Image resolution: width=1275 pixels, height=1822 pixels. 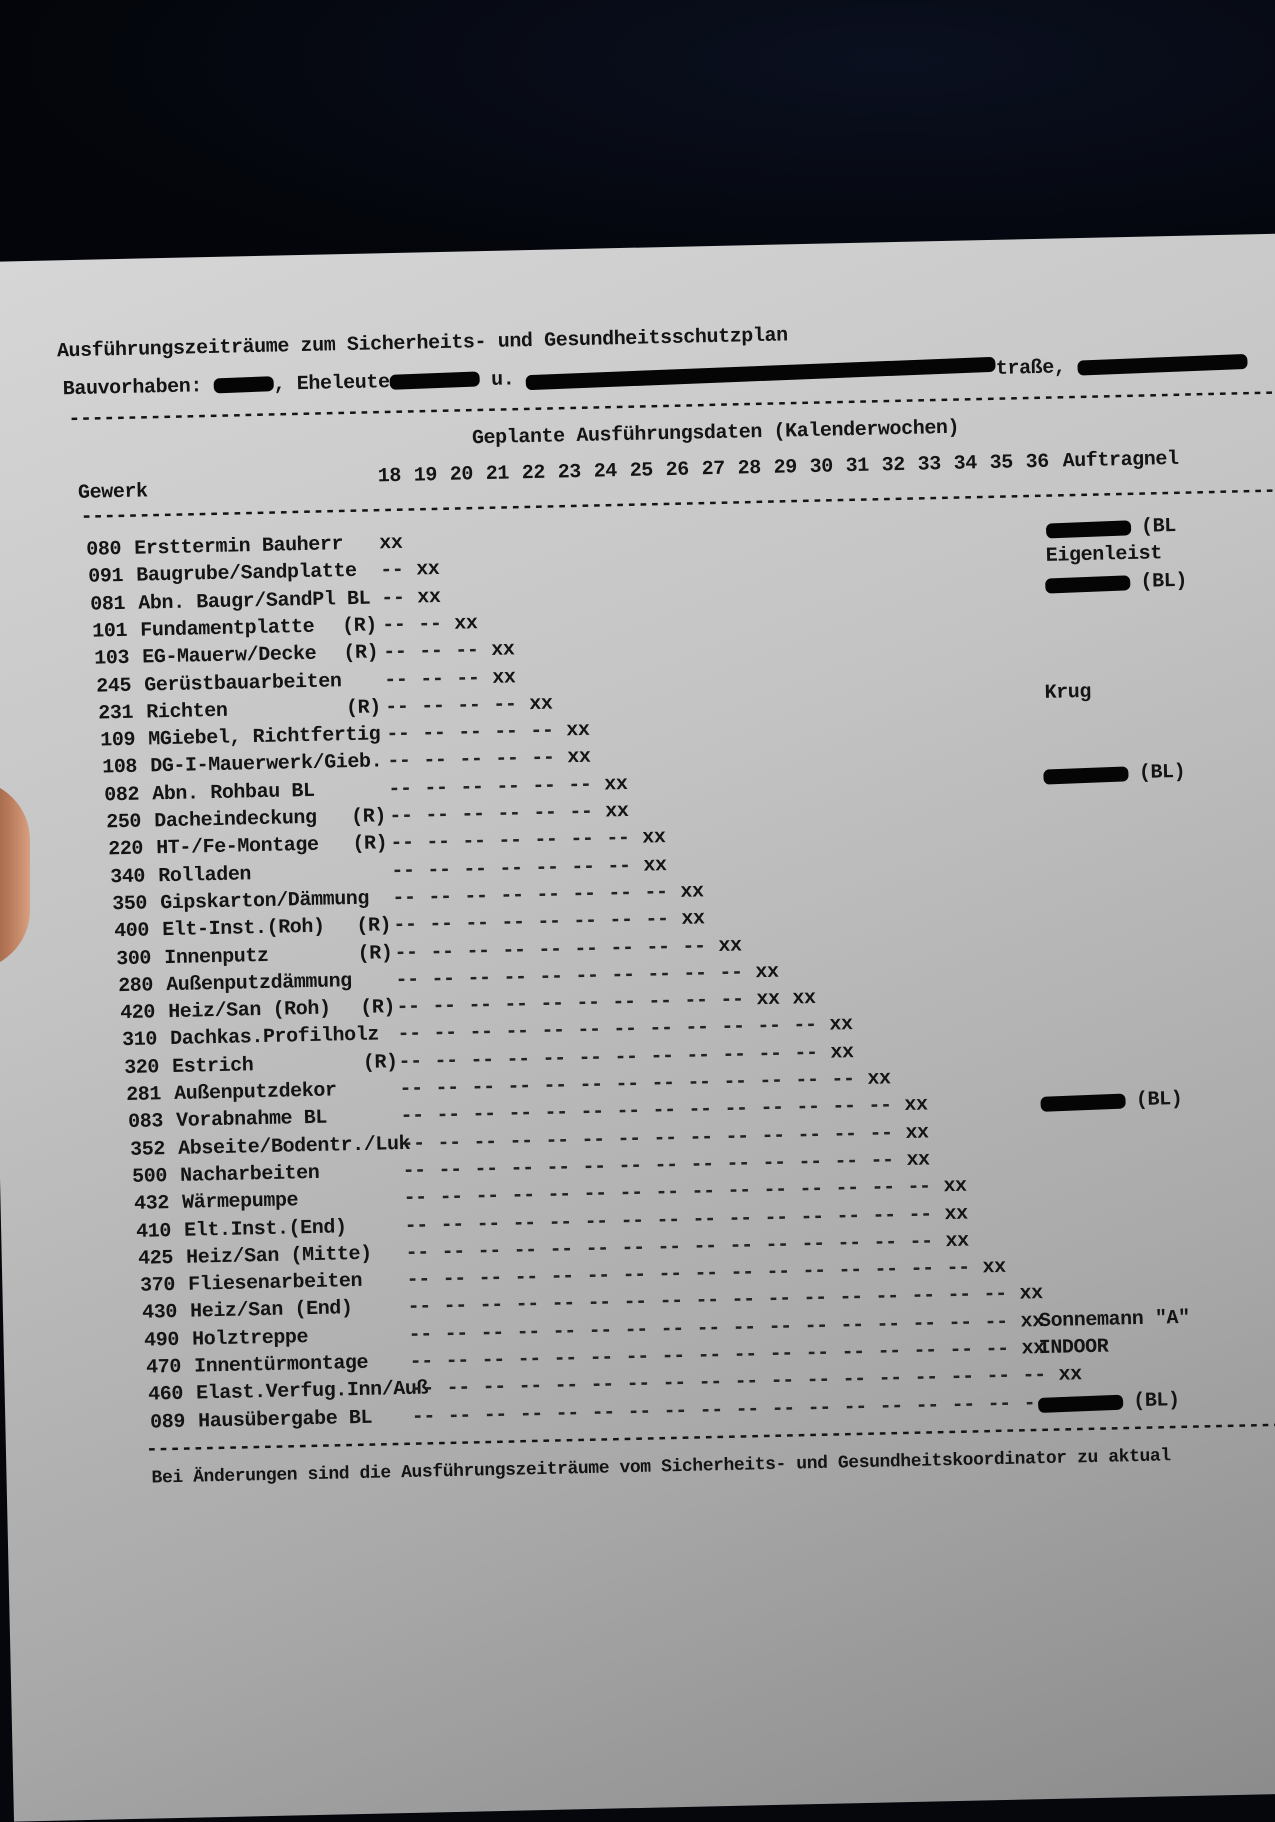 I want to click on trade-code: 432, so click(x=151, y=1204).